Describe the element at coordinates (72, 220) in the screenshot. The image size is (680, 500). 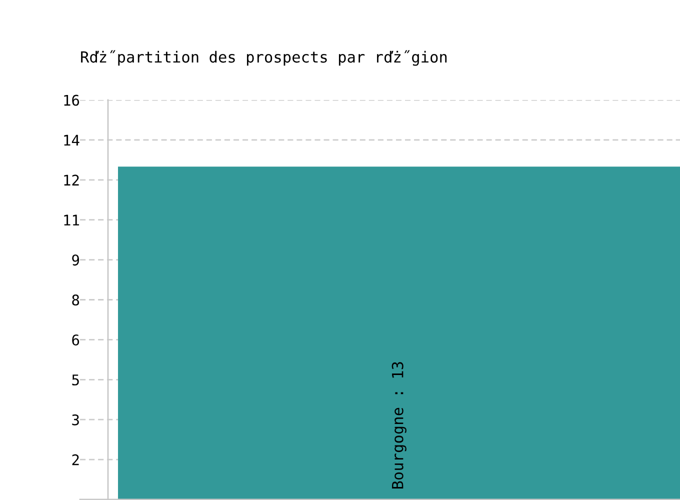
I see `y-tick-label: 11` at that location.